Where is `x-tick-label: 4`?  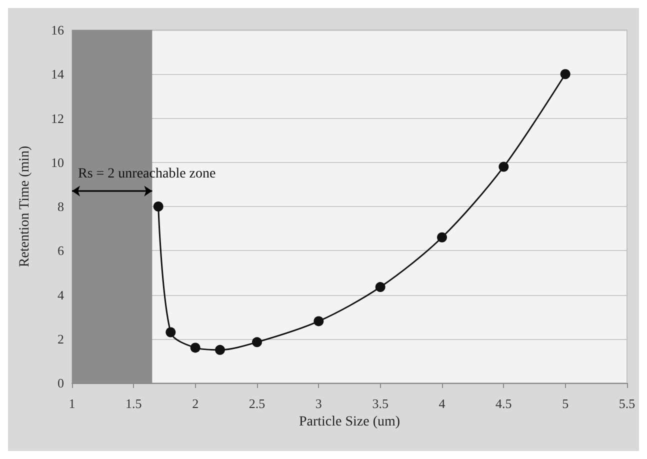
x-tick-label: 4 is located at coordinates (442, 403).